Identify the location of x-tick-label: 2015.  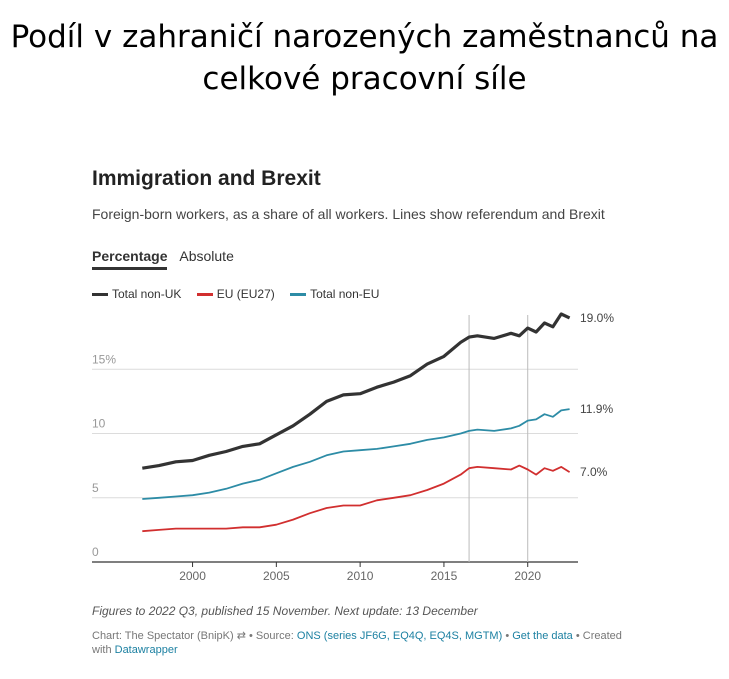
(444, 576).